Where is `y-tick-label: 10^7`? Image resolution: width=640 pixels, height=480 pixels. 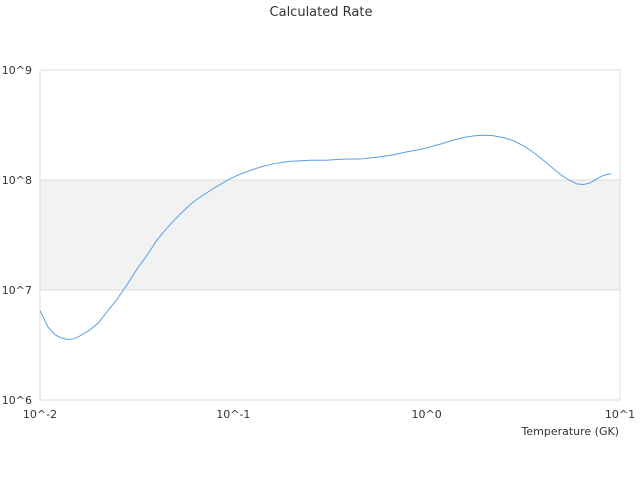
y-tick-label: 10^7 is located at coordinates (17, 290).